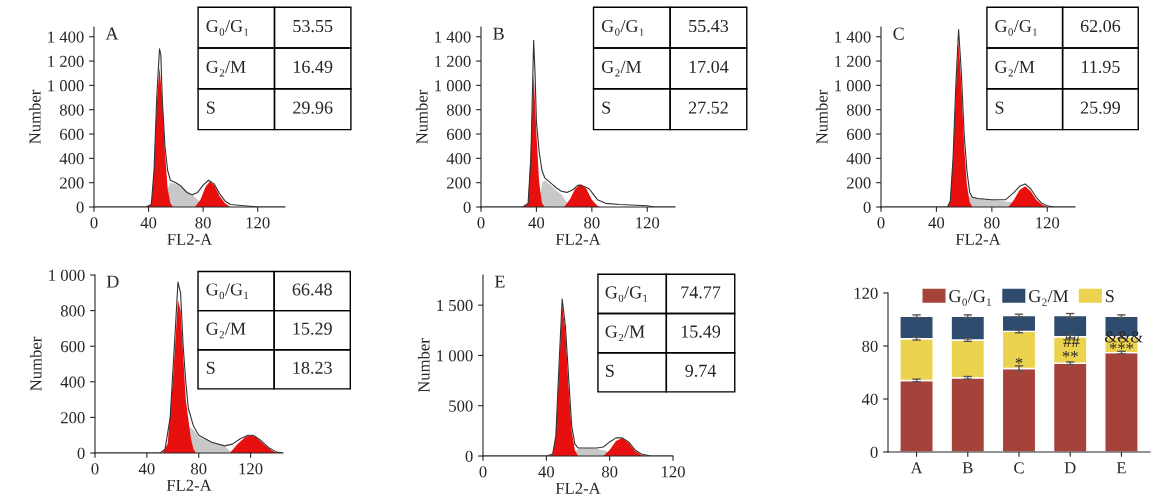  What do you see at coordinates (1071, 342) in the screenshot?
I see `annotation: ##` at bounding box center [1071, 342].